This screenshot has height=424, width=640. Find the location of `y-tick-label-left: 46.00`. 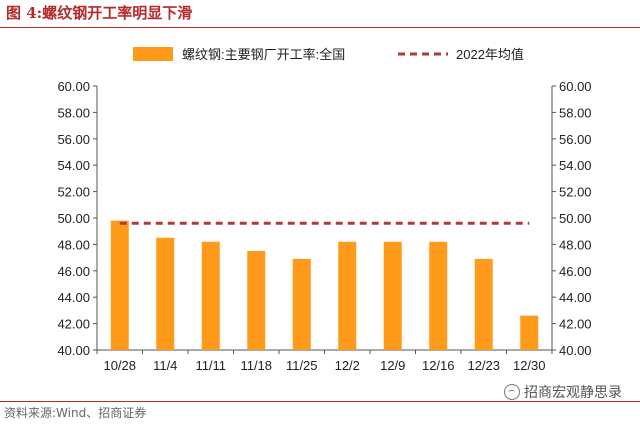

y-tick-label-left: 46.00 is located at coordinates (73, 271).